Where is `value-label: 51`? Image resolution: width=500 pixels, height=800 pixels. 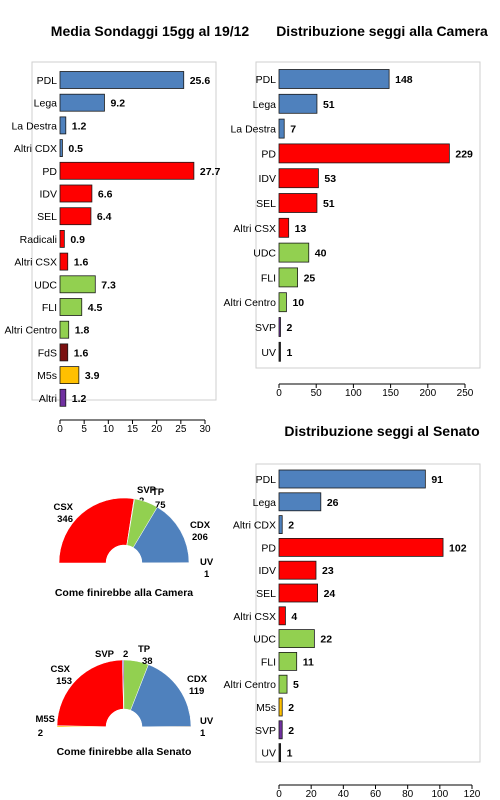
value-label: 51 is located at coordinates (329, 105).